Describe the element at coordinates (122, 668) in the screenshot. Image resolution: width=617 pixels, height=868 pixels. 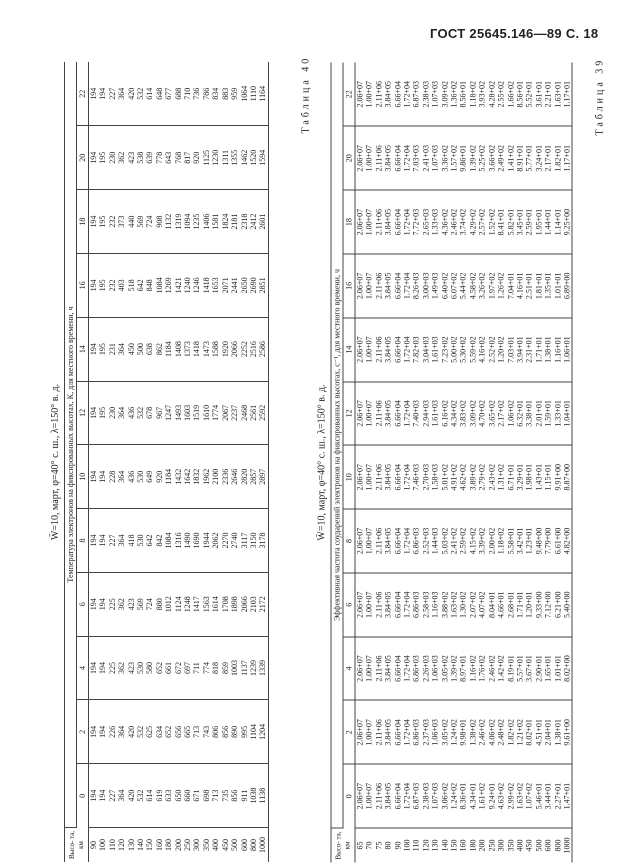
I see `value-cell: 362` at that location.